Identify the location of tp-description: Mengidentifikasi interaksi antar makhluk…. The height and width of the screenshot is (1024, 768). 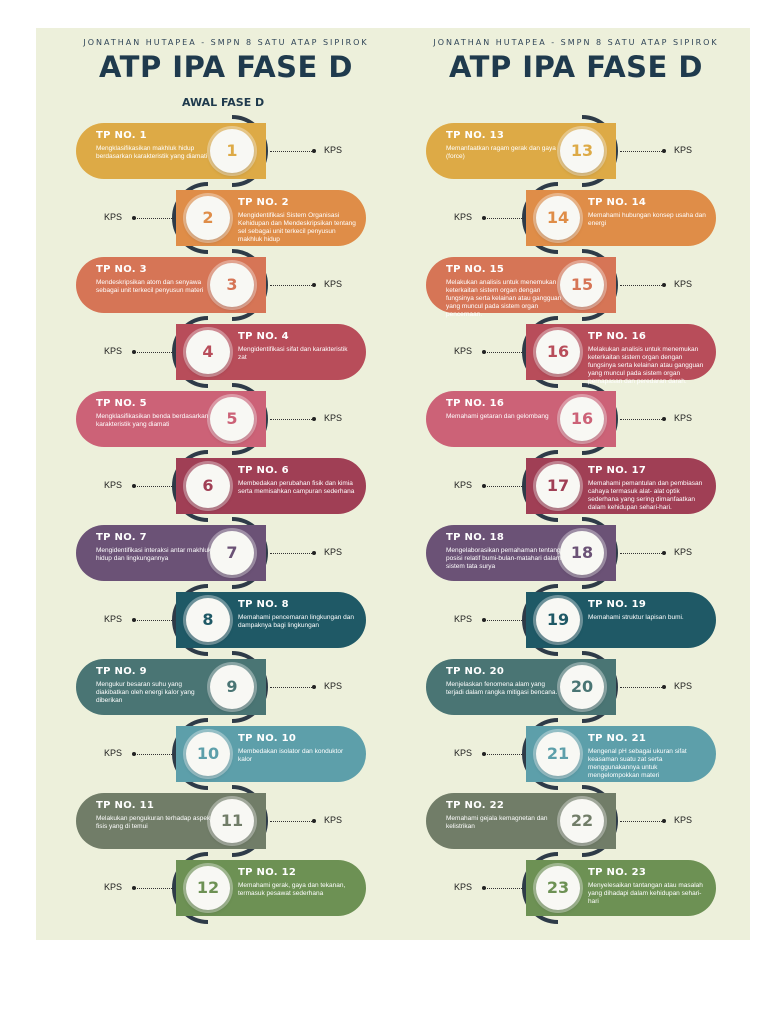
(154, 554).